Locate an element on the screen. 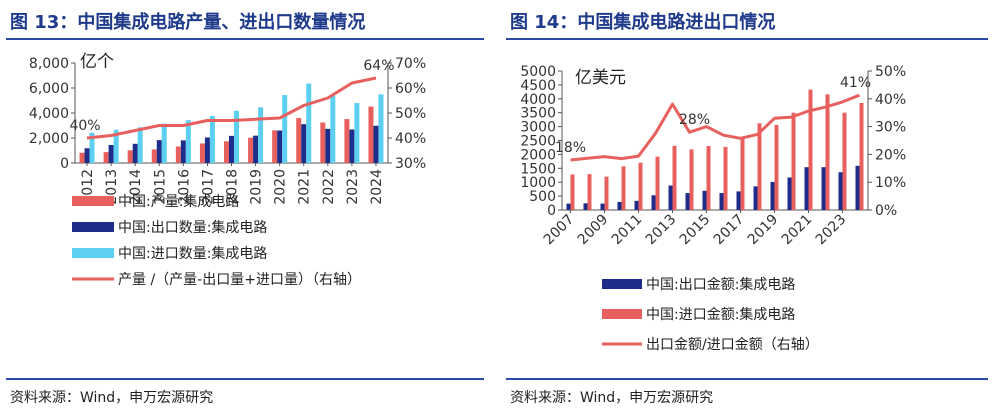 This screenshot has width=994, height=418. data-label: 64% is located at coordinates (378, 66).